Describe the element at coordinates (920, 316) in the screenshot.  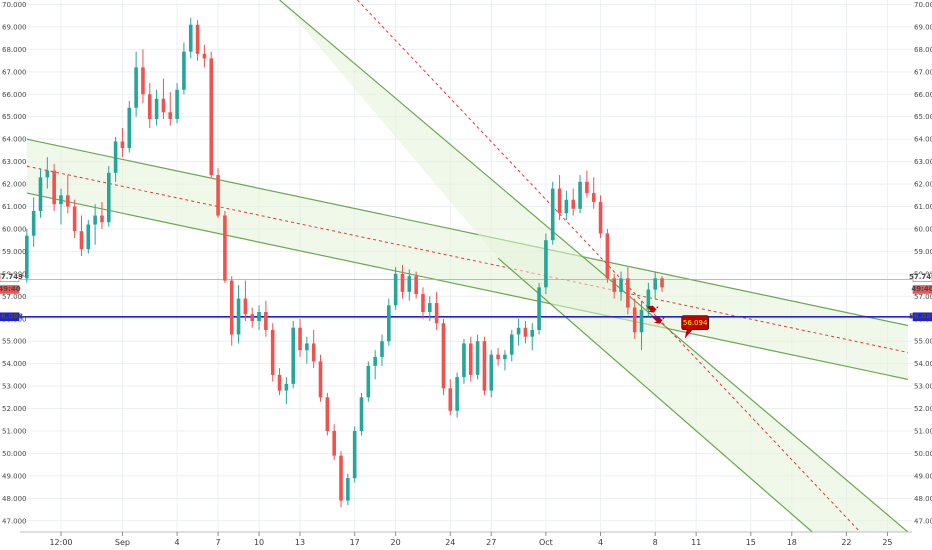
I see `level-label-right: 56.088` at that location.